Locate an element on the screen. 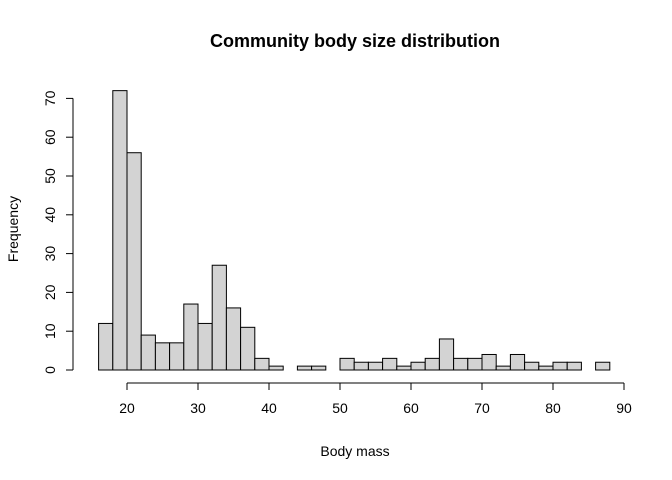 The width and height of the screenshot is (672, 480). x-tick-label: 30 is located at coordinates (198, 408).